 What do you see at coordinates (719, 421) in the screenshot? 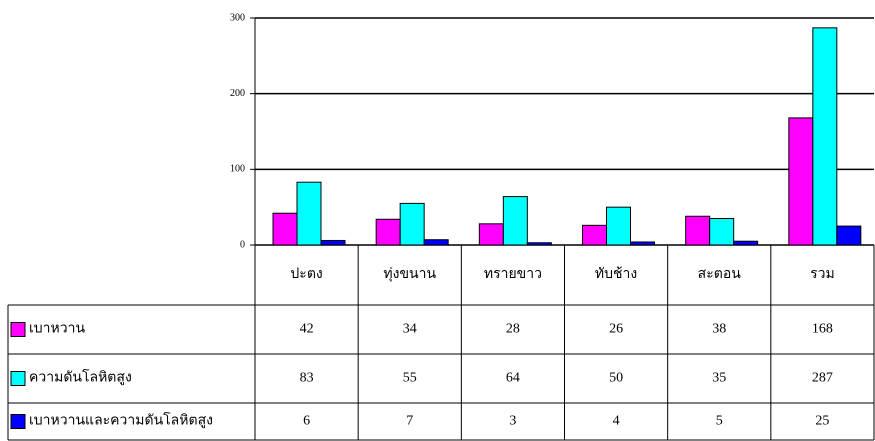
I see `table-value: 5` at bounding box center [719, 421].